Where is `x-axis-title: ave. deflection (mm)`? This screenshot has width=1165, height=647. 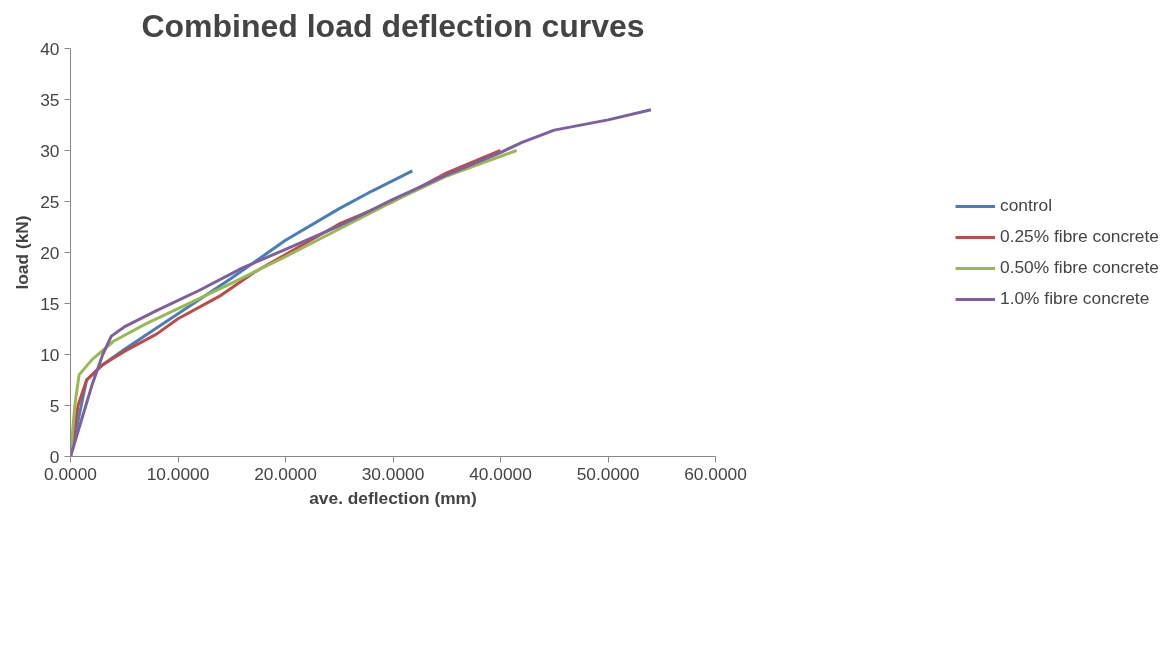
x-axis-title: ave. deflection (mm) is located at coordinates (393, 497).